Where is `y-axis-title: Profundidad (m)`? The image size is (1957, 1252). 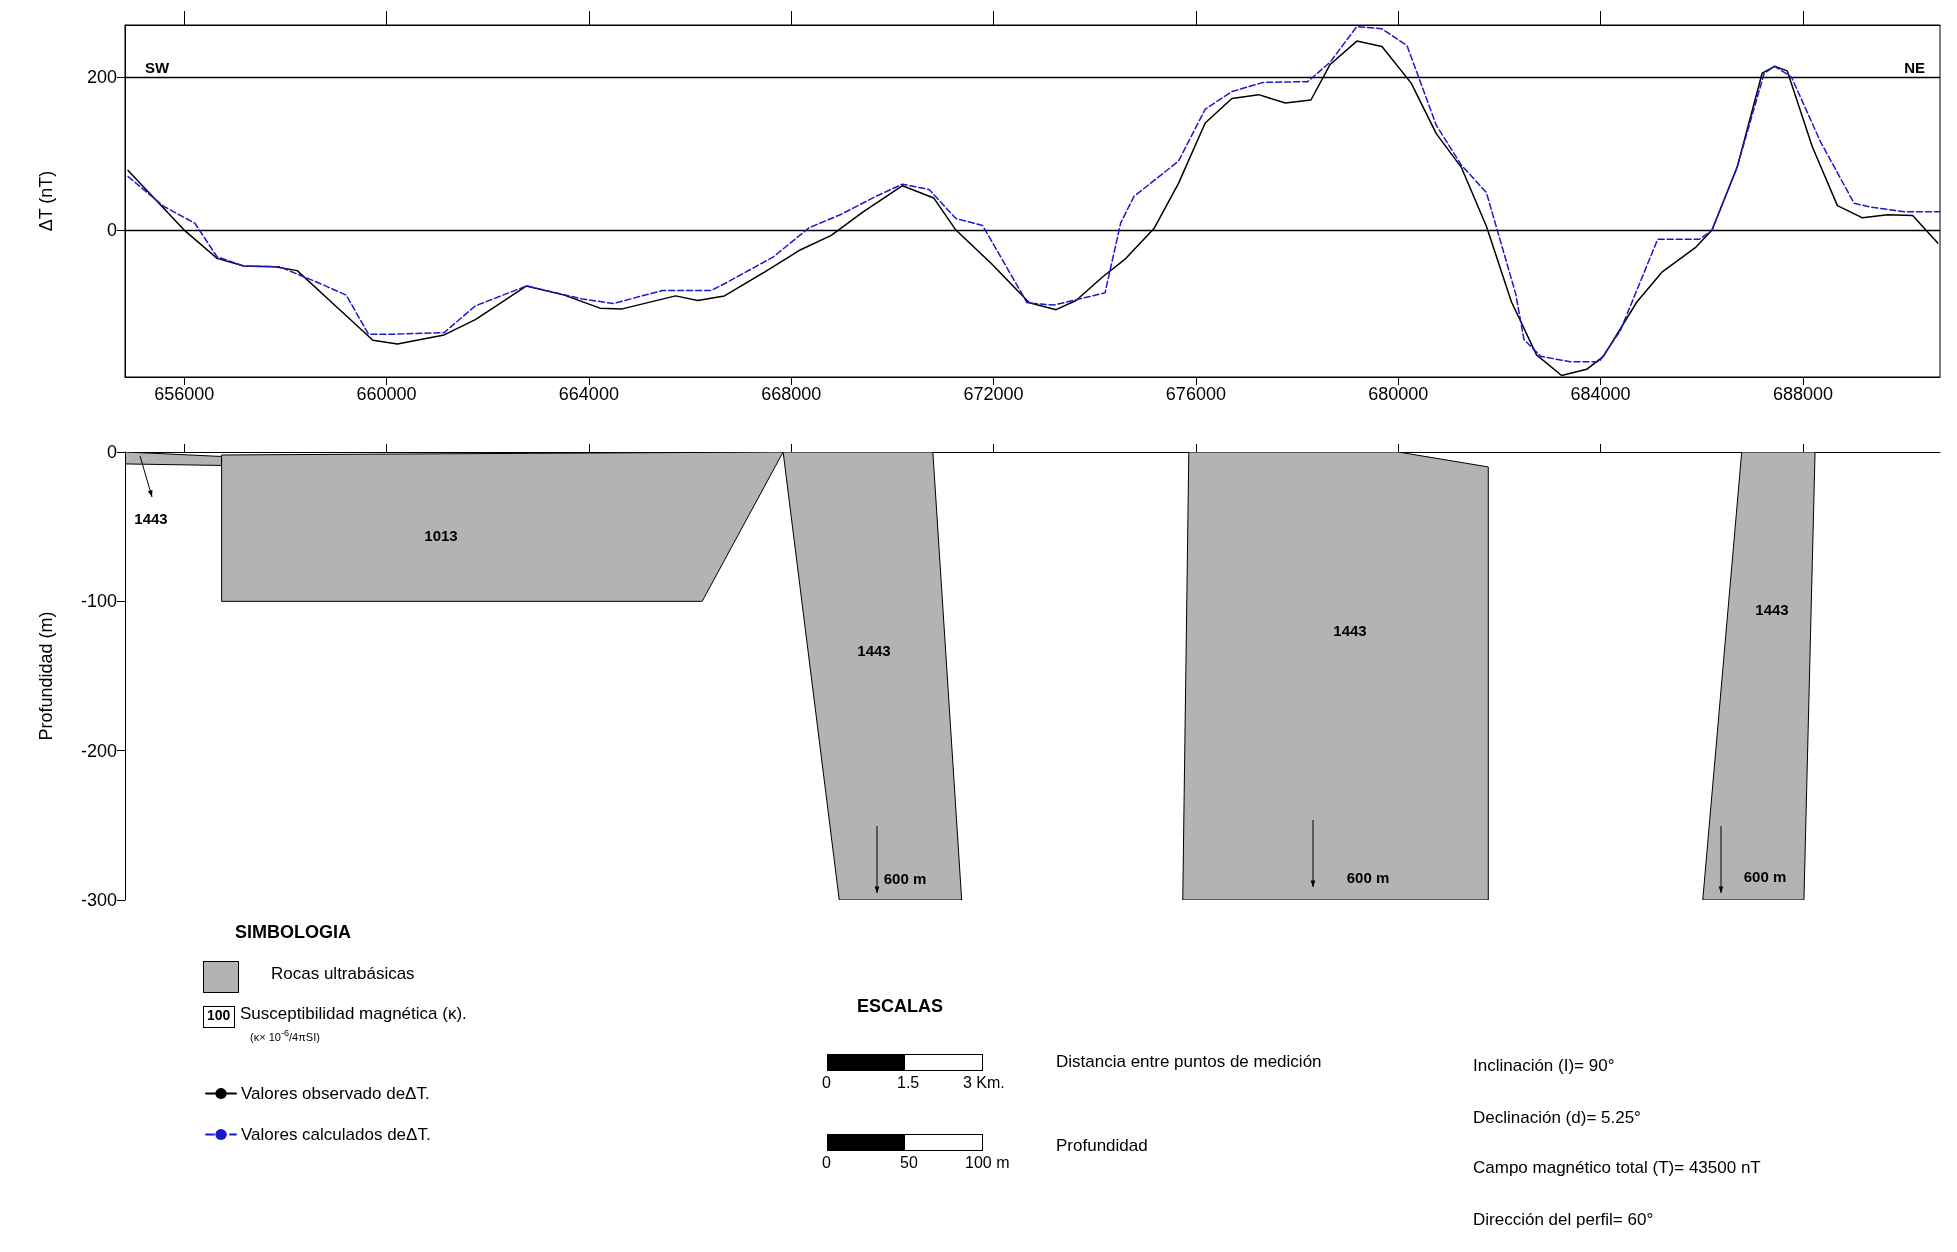
y-axis-title: Profundidad (m) is located at coordinates (46, 676).